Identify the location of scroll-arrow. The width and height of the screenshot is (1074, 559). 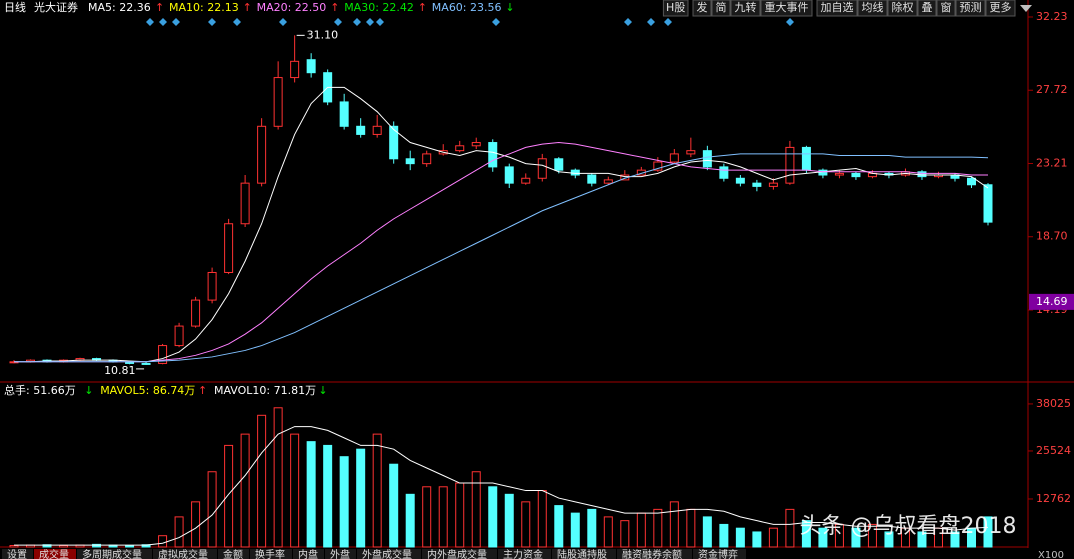
(1026, 8).